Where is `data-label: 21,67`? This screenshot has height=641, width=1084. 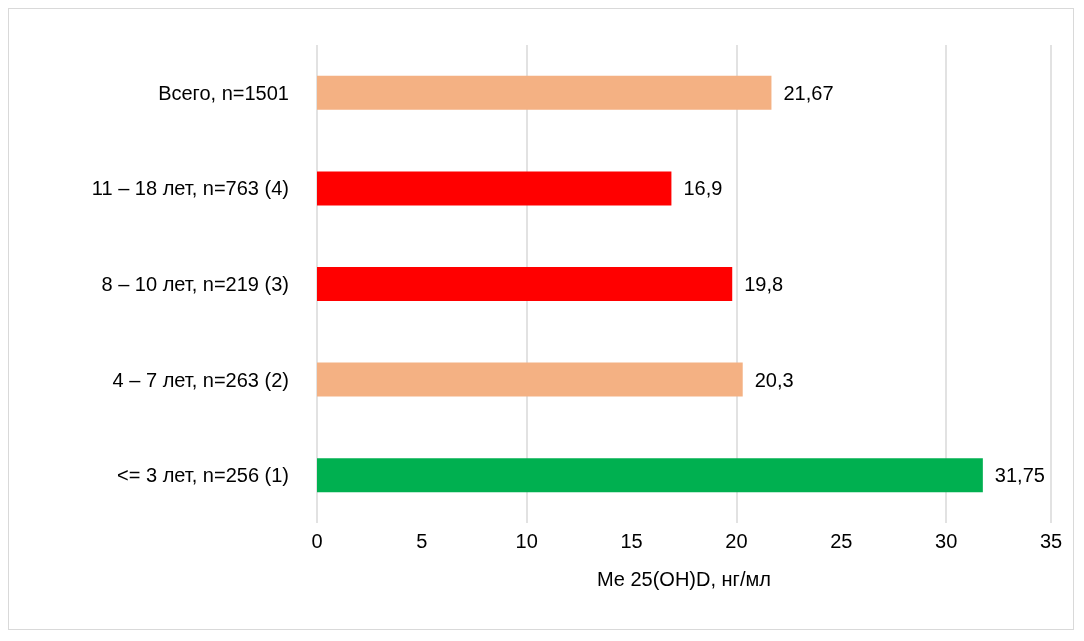
data-label: 21,67 is located at coordinates (808, 92).